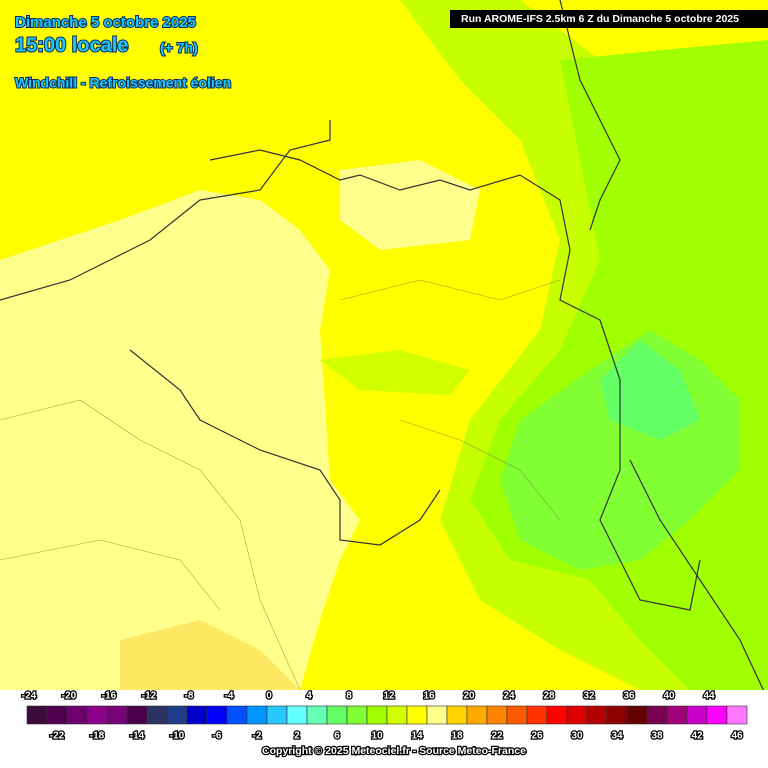  I want to click on legend-label: 4, so click(309, 696).